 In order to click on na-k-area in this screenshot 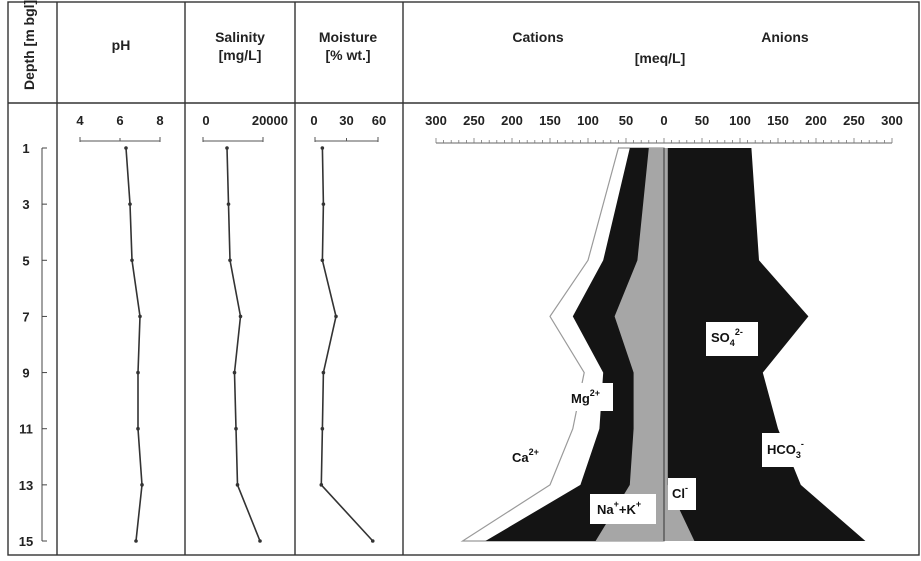, I will do `click(629, 344)`.